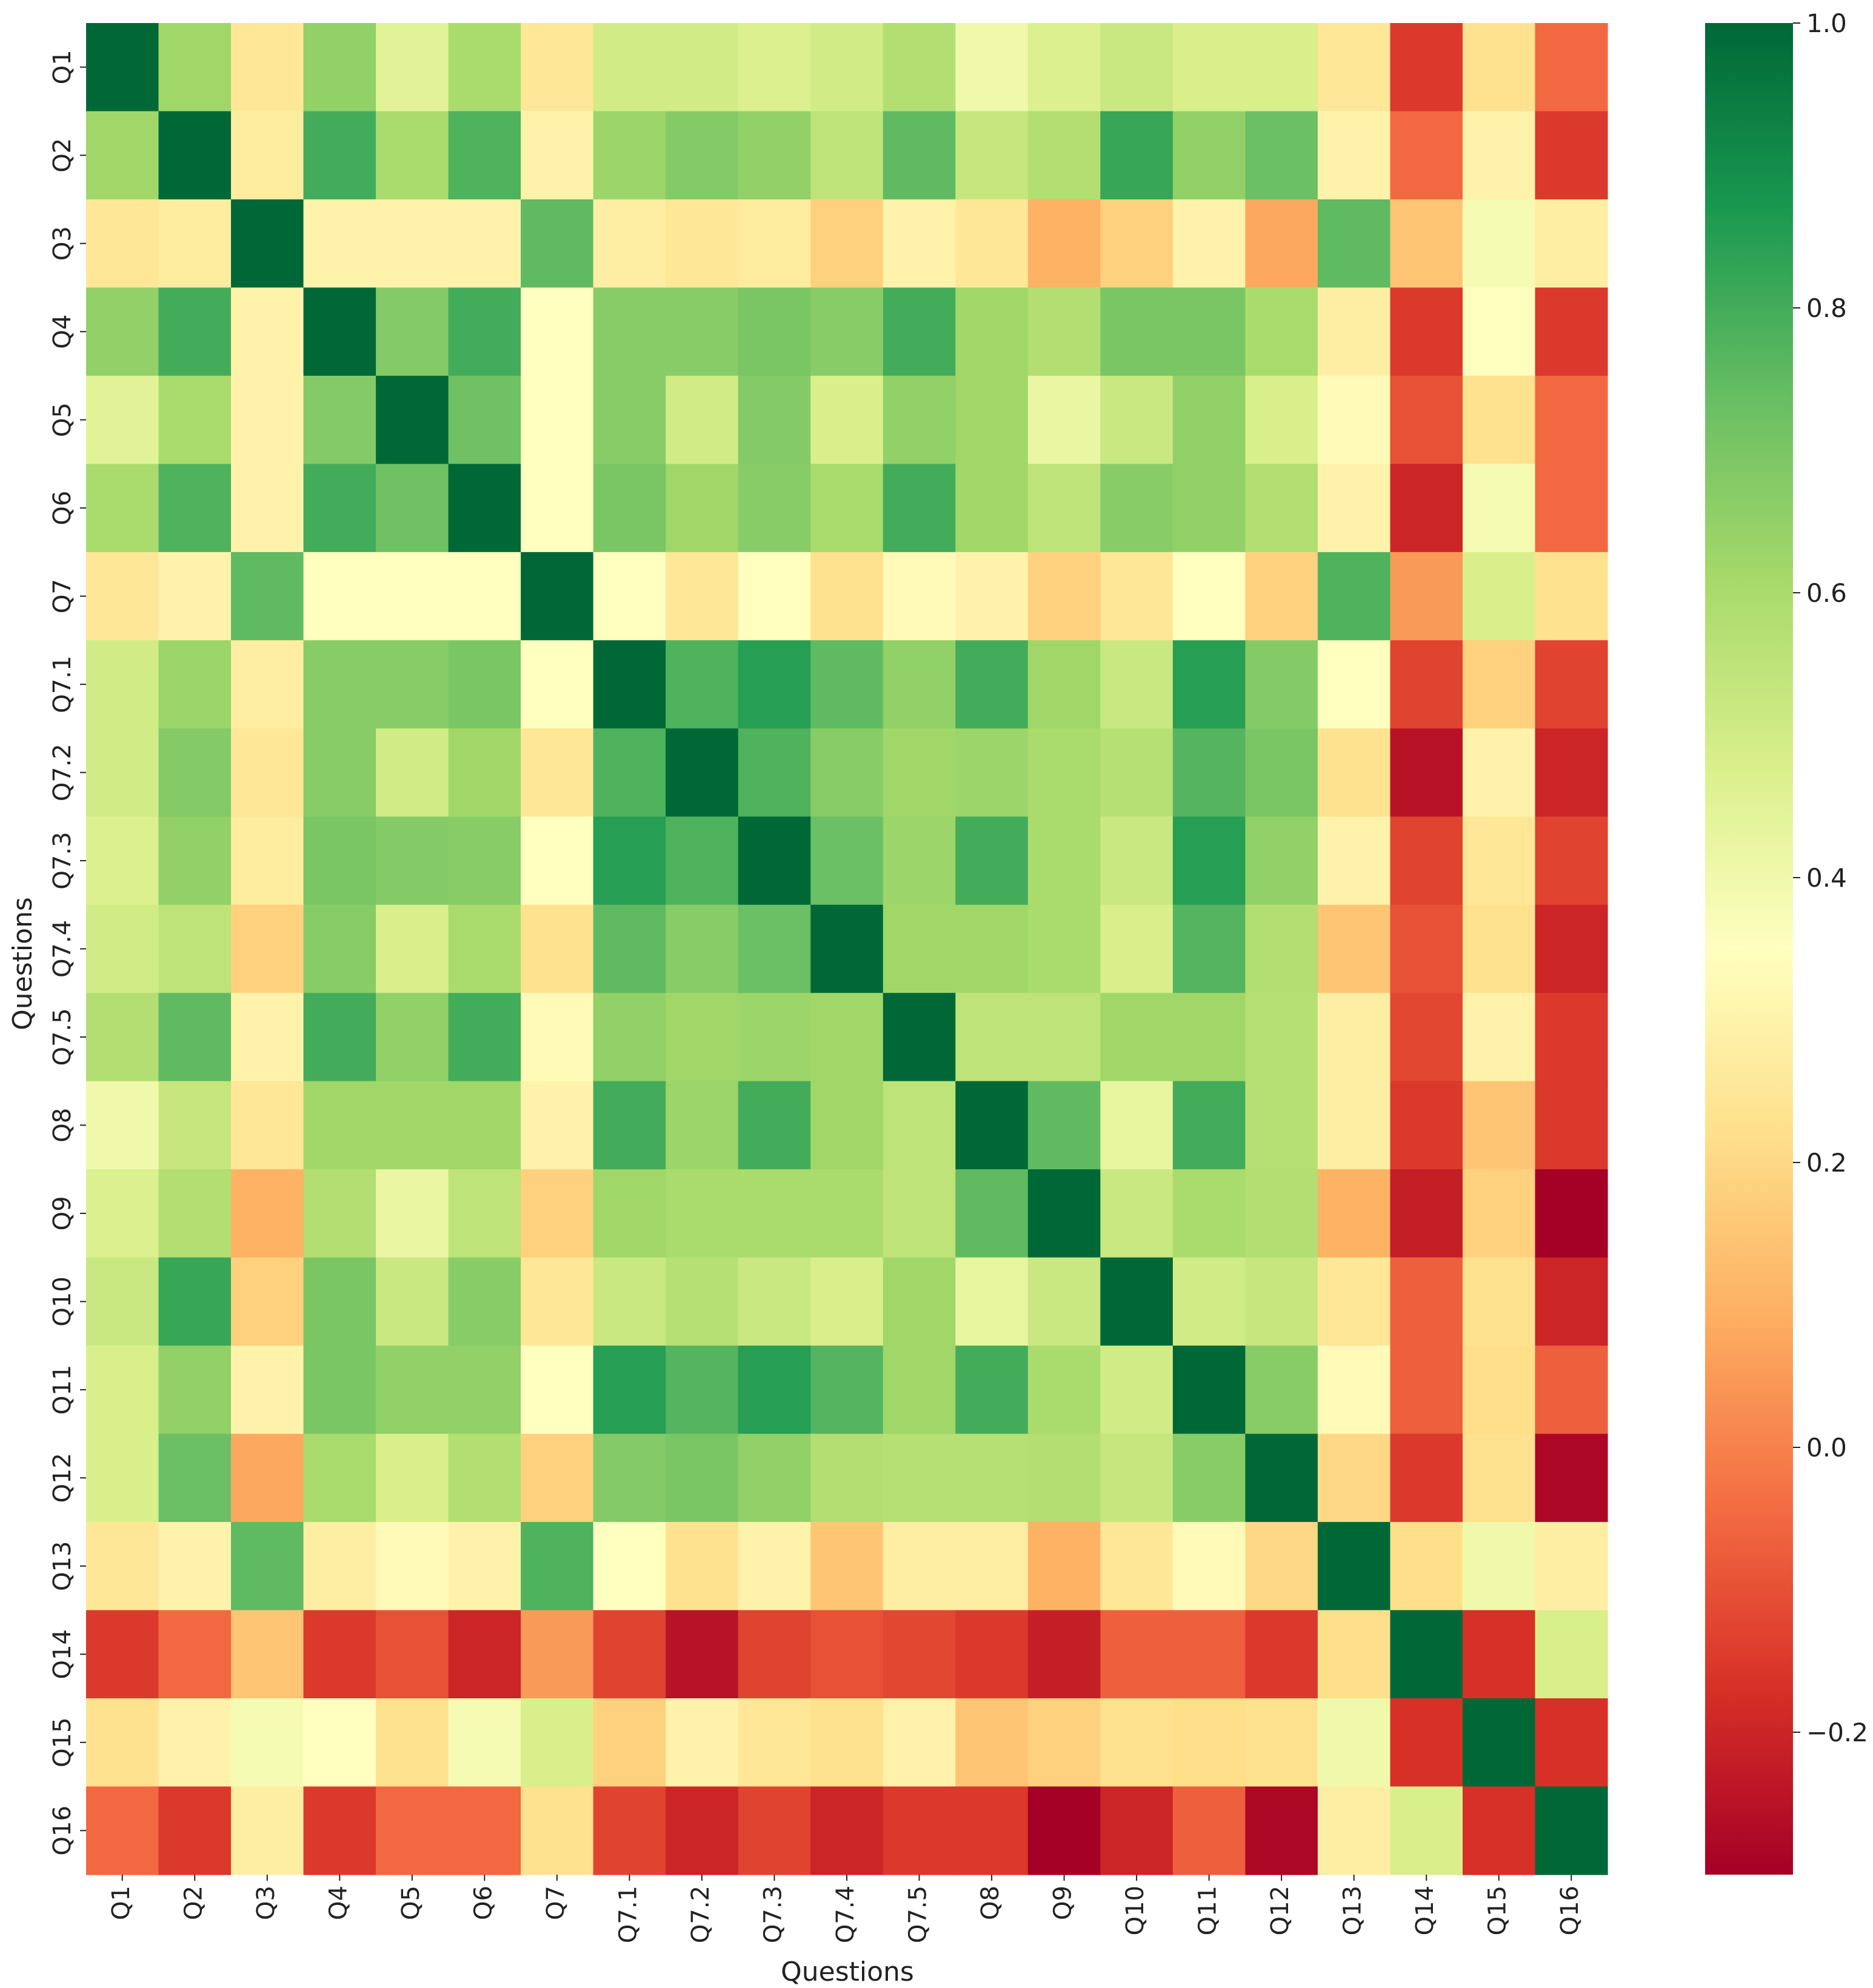 The width and height of the screenshot is (1873, 1988). What do you see at coordinates (557, 244) in the screenshot?
I see `heatmap-cell-Q3-Q7` at bounding box center [557, 244].